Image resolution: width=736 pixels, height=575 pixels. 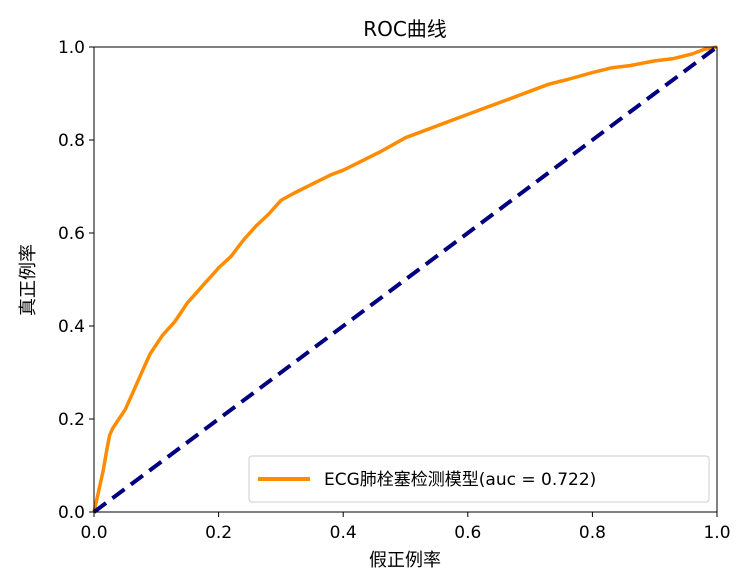 I want to click on x-tick-label: 0.8, so click(x=592, y=533).